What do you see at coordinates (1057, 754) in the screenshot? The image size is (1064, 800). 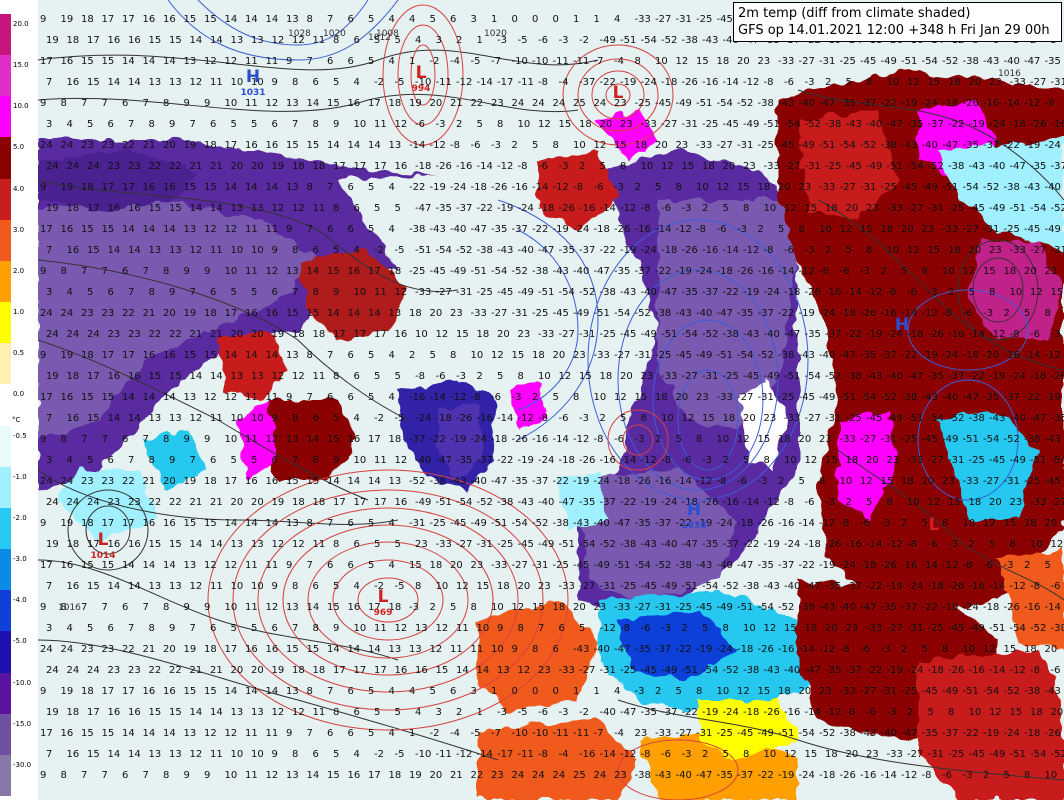 I see `temperature-value: -52` at bounding box center [1057, 754].